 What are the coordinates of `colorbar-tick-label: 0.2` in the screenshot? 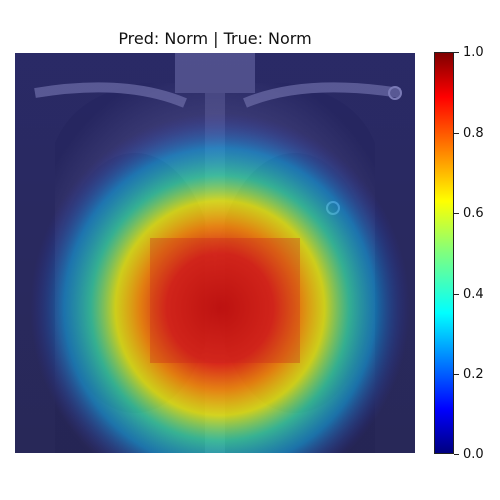 It's located at (473, 374).